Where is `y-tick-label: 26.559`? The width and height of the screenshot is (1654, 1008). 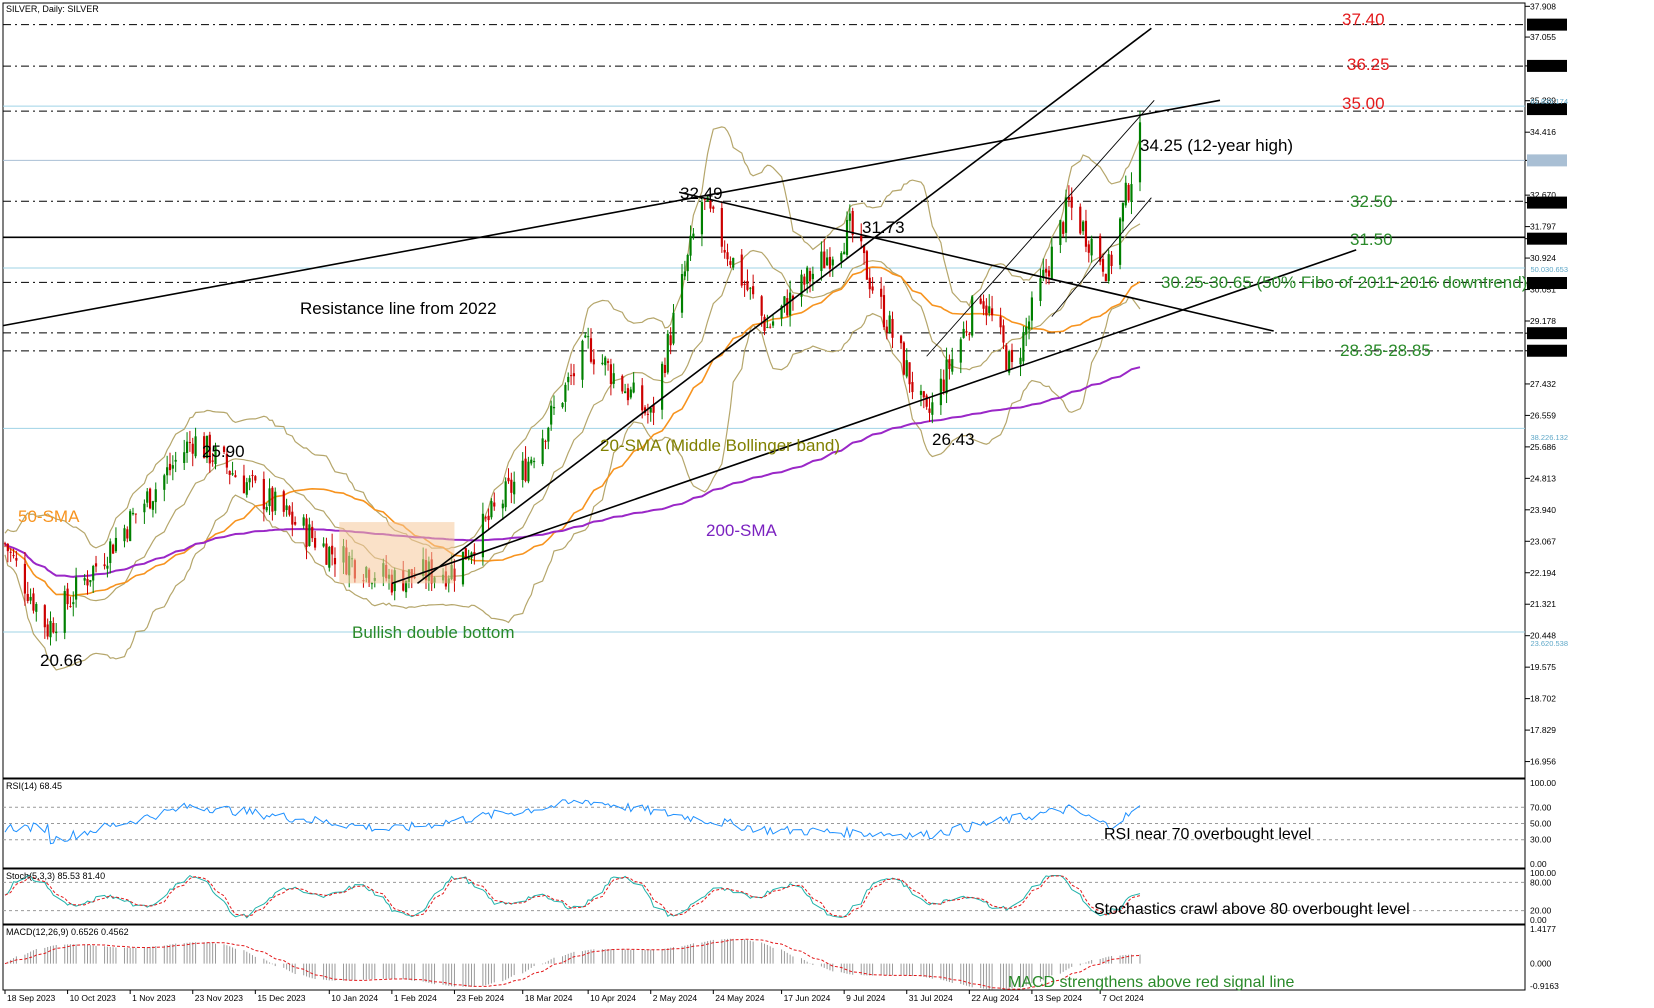 y-tick-label: 26.559 is located at coordinates (1543, 415).